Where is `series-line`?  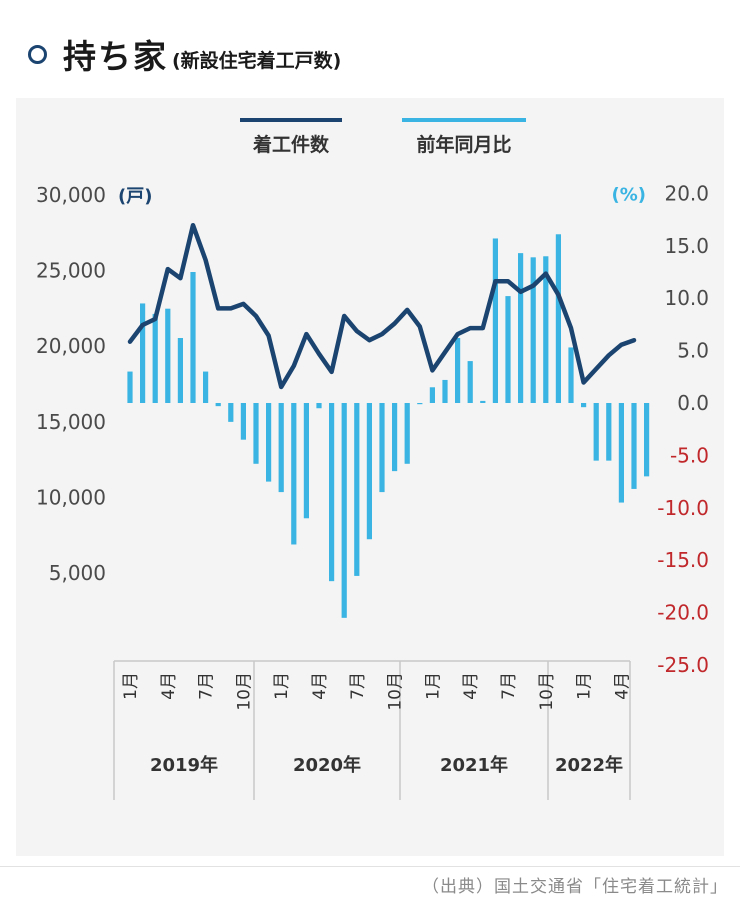
series-line is located at coordinates (382, 306).